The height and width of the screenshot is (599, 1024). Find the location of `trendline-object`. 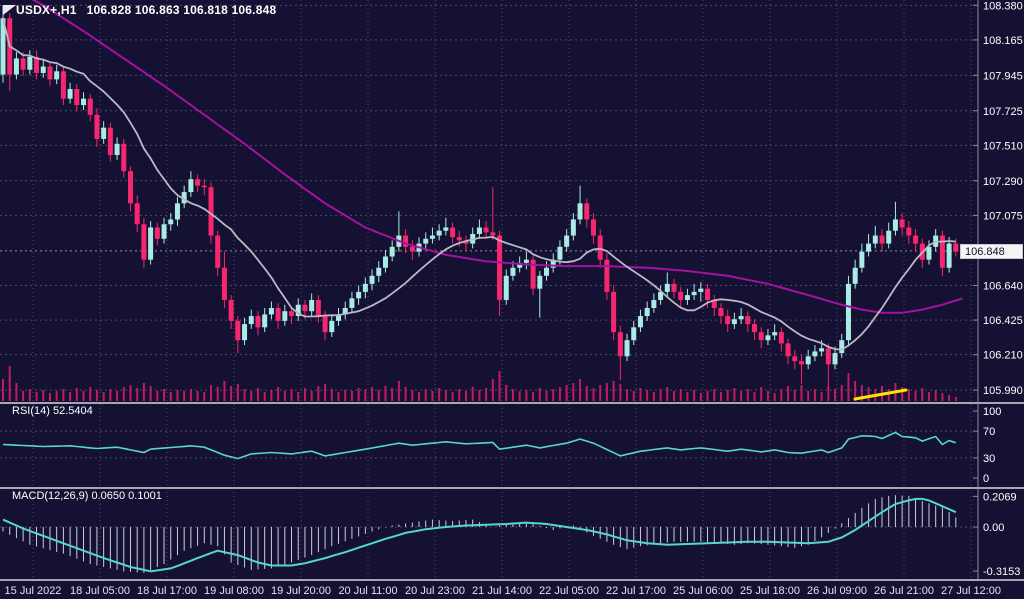

trendline-object is located at coordinates (880, 394).